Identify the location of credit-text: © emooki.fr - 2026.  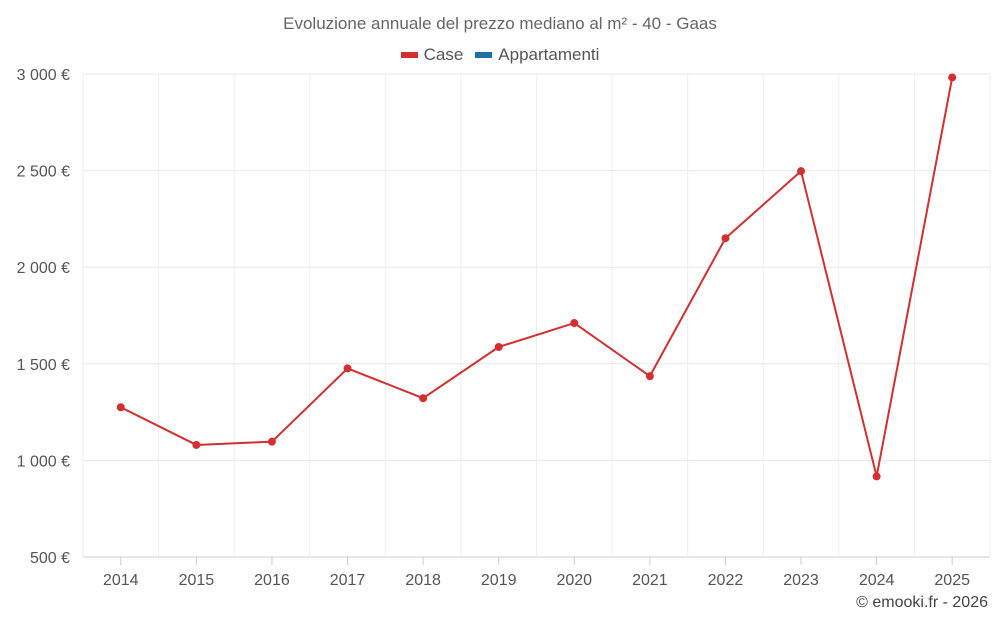
(922, 602).